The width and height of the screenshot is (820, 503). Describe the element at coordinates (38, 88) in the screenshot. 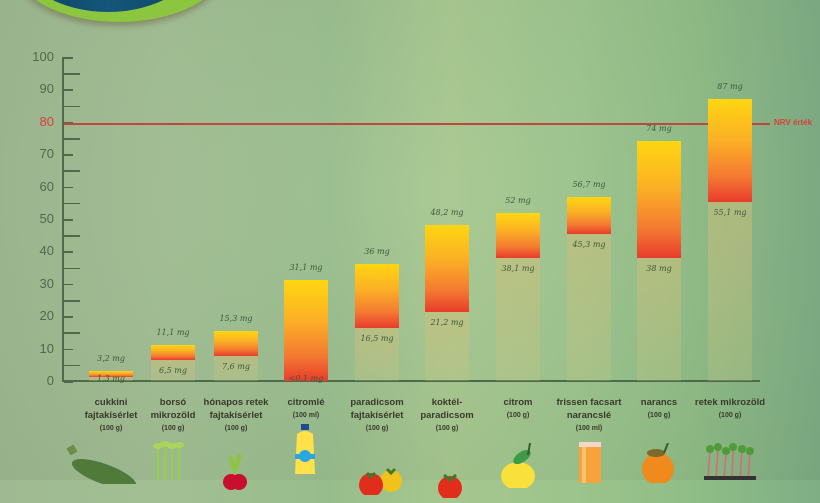

I see `y-tick-label: 90` at that location.